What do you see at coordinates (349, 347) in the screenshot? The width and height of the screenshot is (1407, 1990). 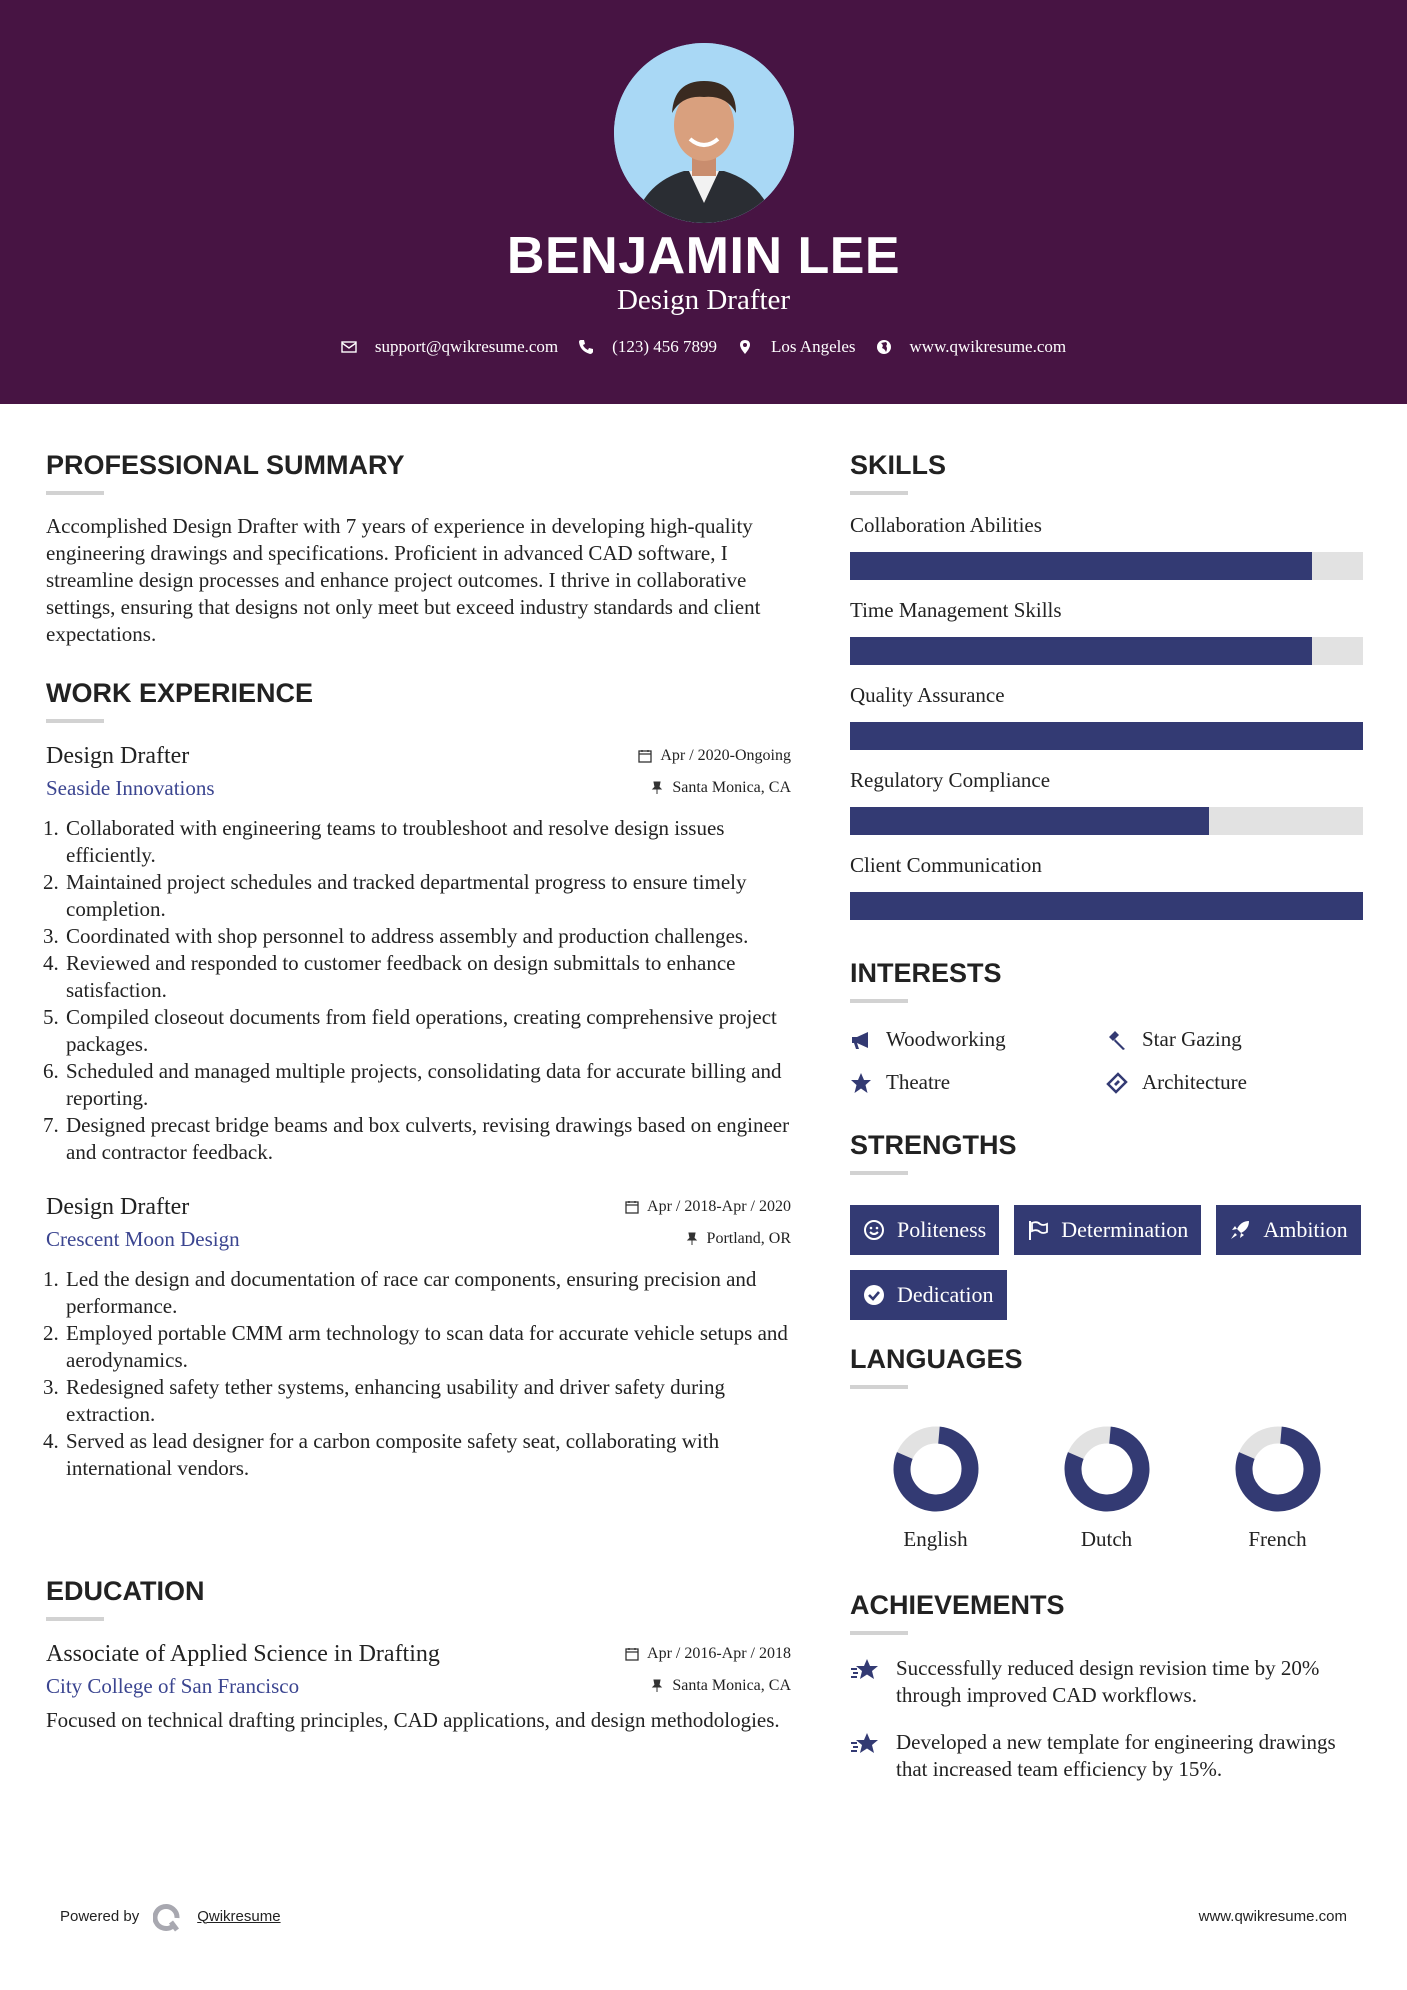 I see `envelope-icon` at bounding box center [349, 347].